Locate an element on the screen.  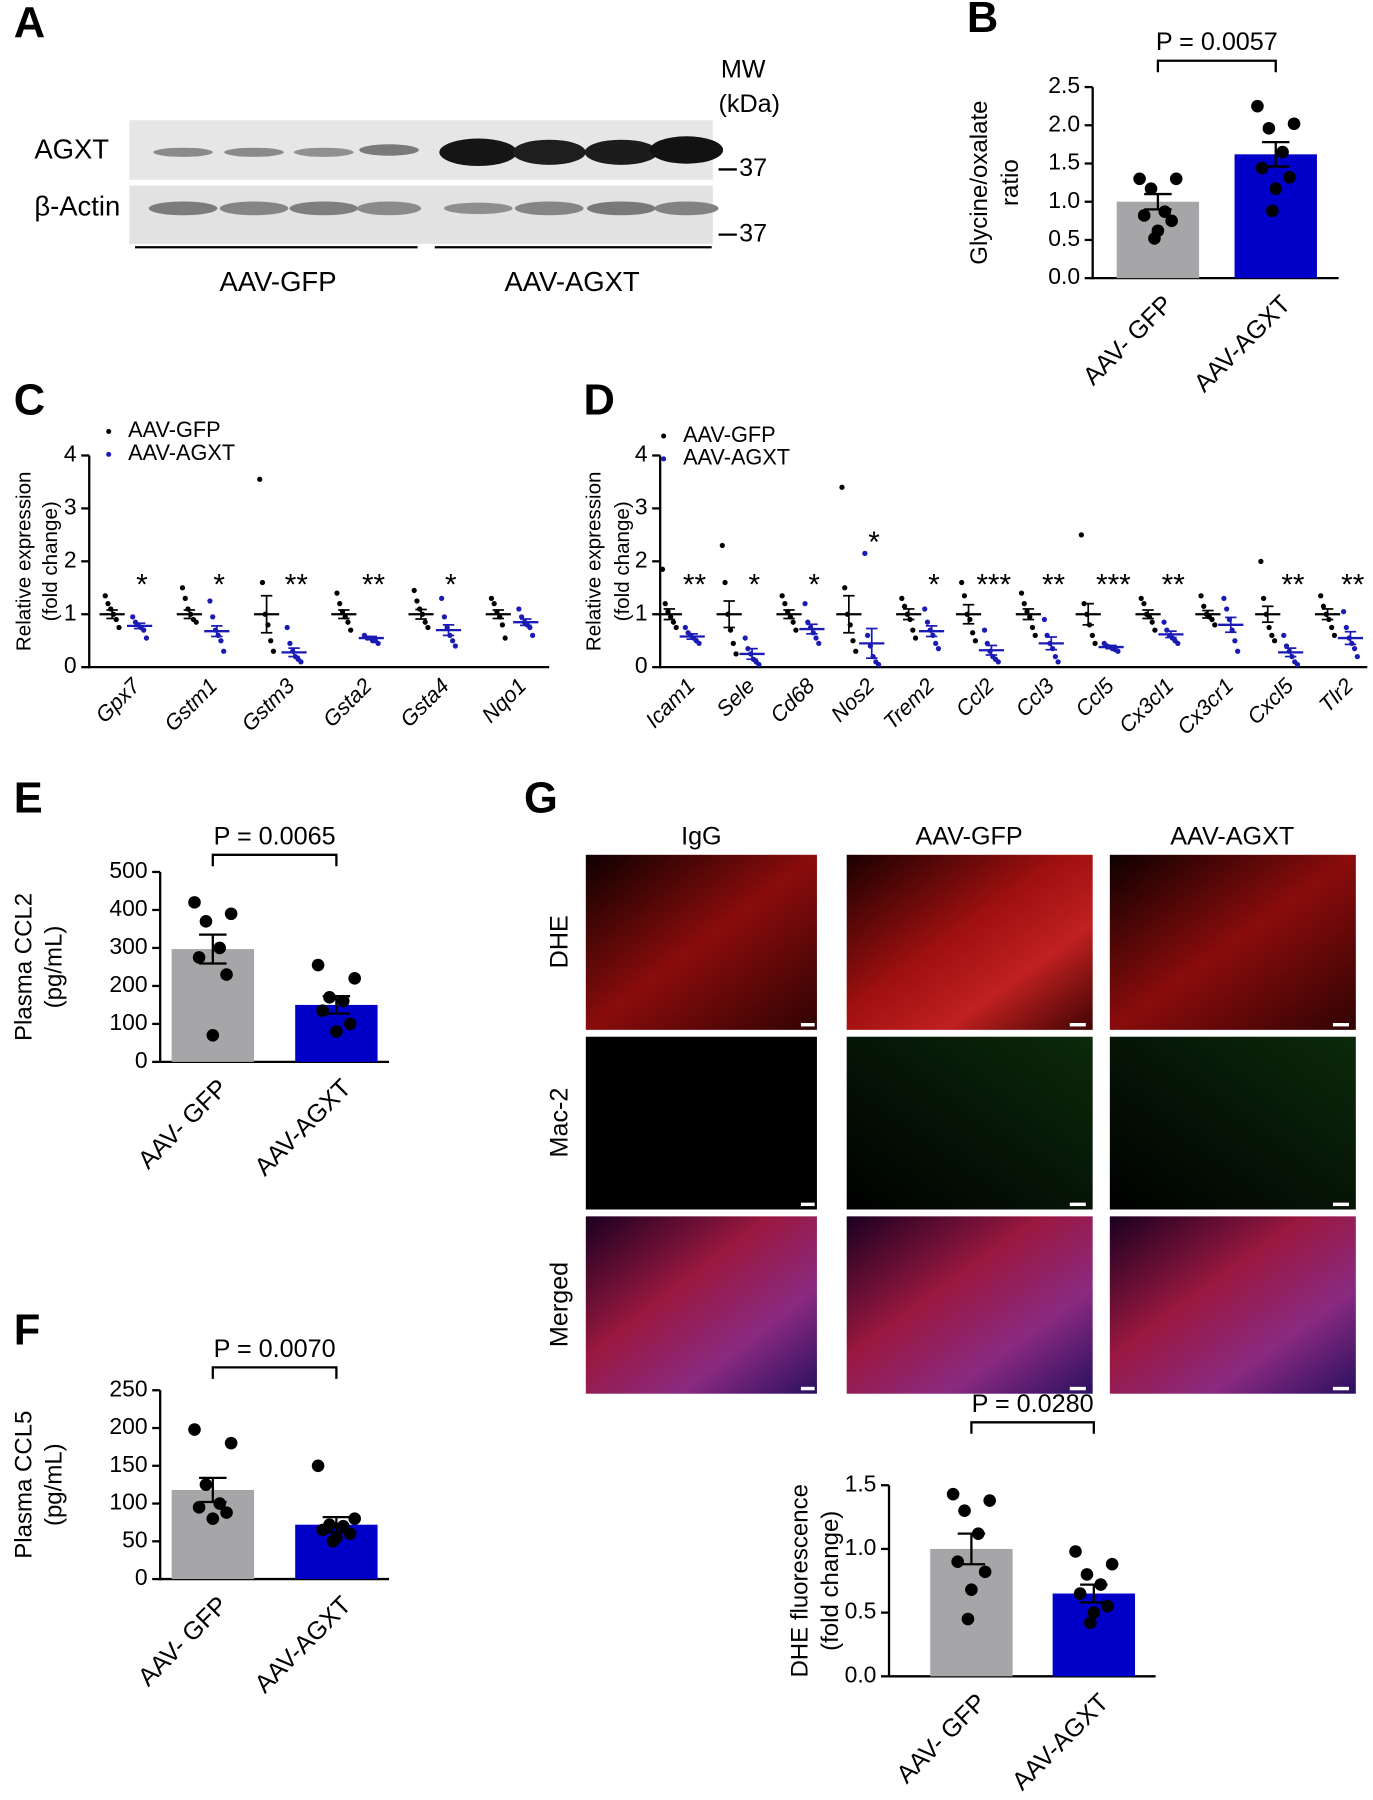
row-label: DHE is located at coordinates (559, 941).